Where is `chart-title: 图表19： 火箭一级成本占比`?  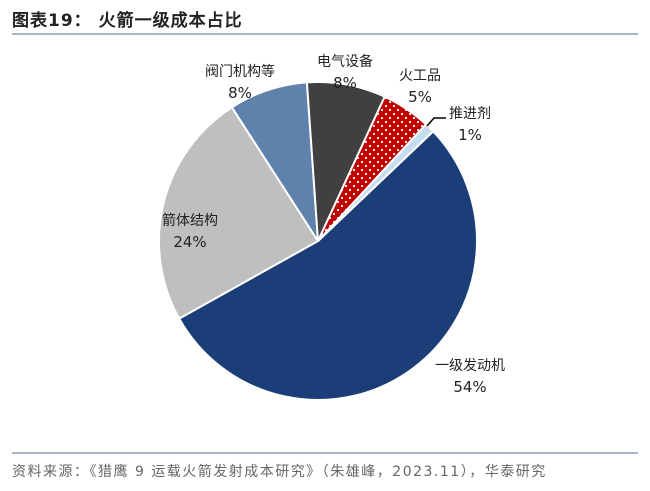
chart-title: 图表19： 火箭一级成本占比 is located at coordinates (127, 21).